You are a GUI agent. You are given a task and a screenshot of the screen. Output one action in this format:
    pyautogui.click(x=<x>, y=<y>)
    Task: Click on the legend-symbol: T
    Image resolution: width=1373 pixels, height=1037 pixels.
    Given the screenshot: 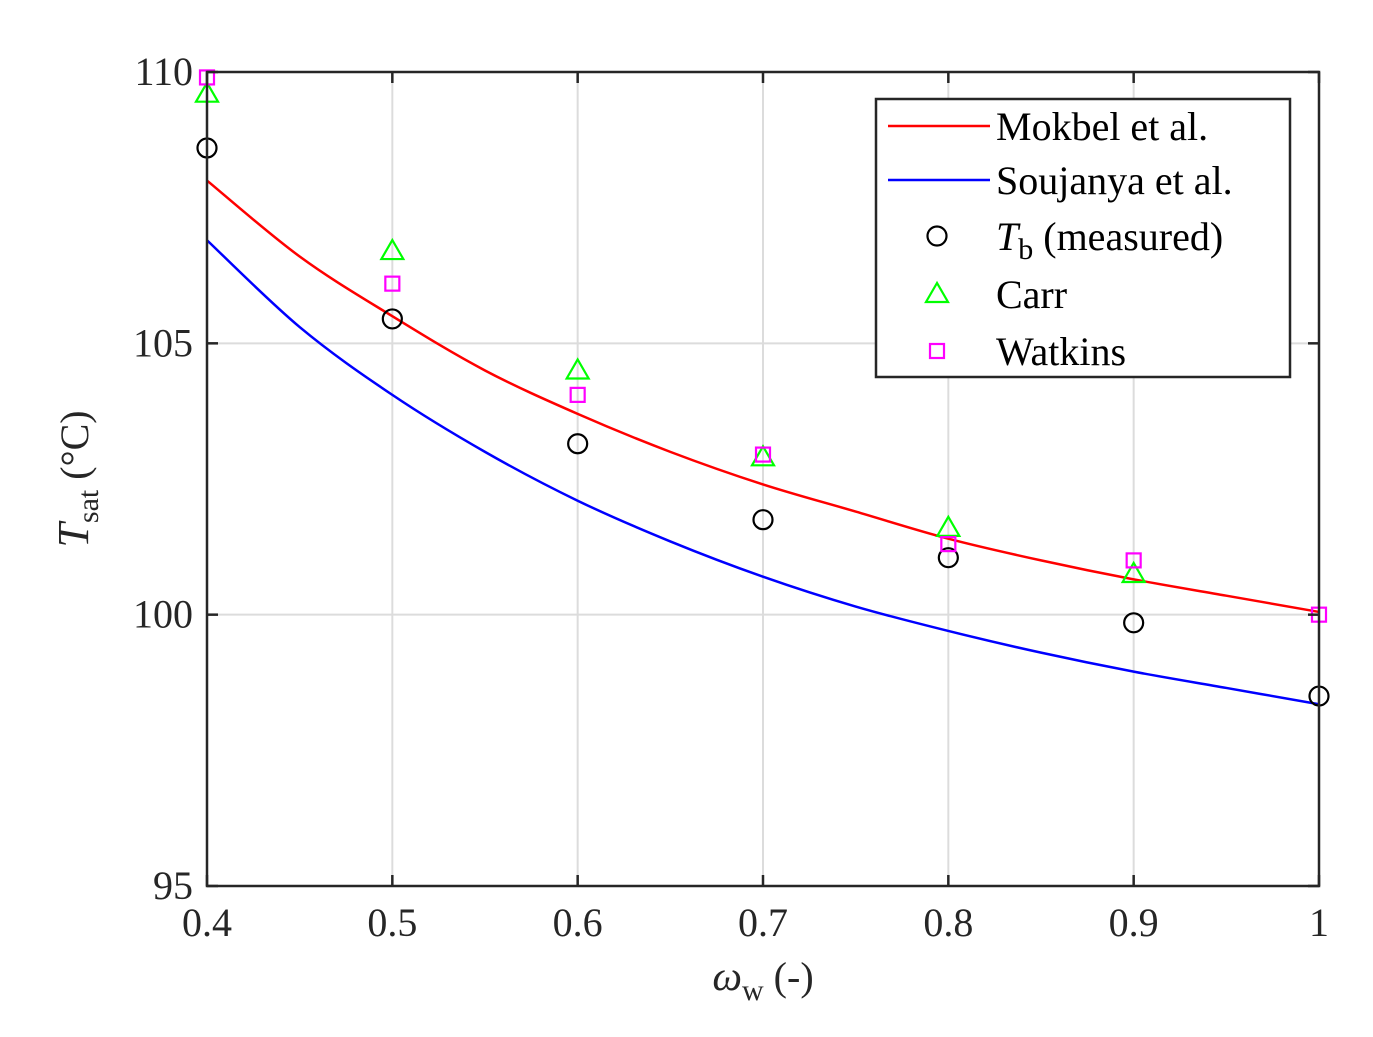 What is the action you would take?
    pyautogui.click(x=1008, y=236)
    